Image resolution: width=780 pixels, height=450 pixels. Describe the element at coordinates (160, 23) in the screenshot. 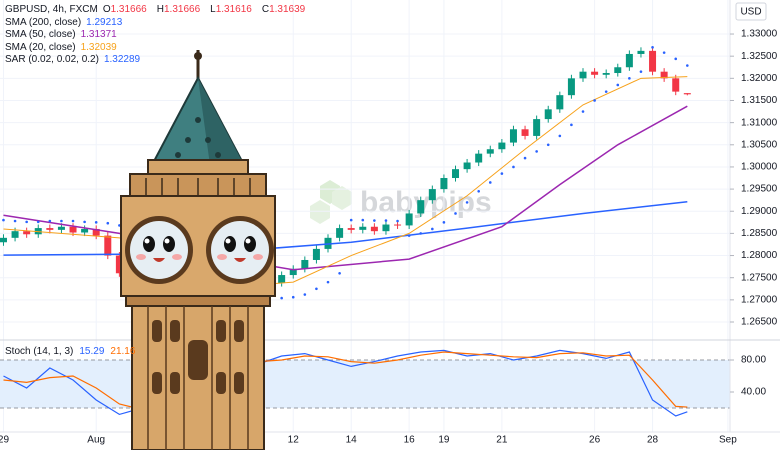

I see `legend-row: SMA (200, close) 1.29213` at that location.